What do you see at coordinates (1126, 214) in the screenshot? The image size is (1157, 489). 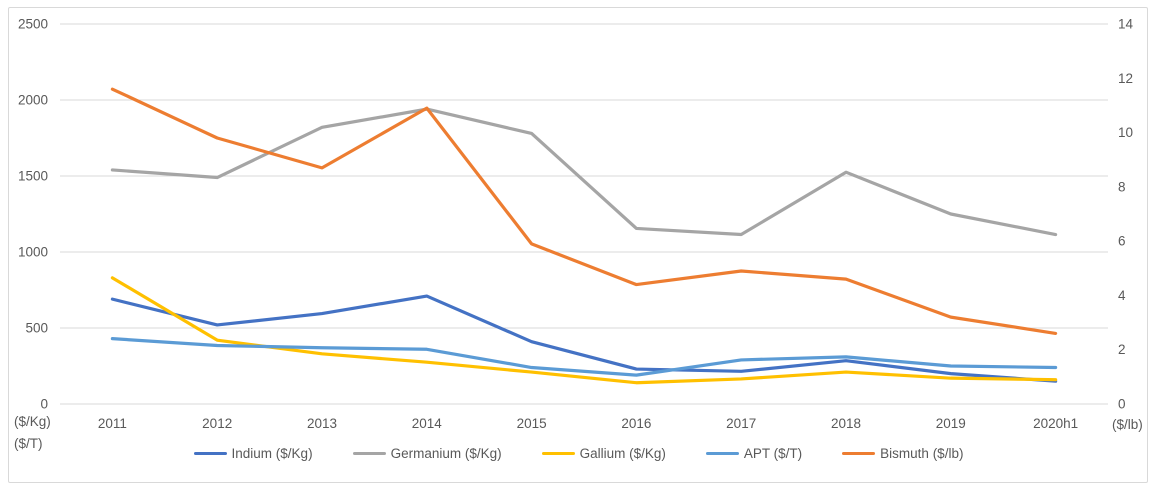 I see `right-axis-tick-labels: 0 2 4 6 8 10 12 14` at bounding box center [1126, 214].